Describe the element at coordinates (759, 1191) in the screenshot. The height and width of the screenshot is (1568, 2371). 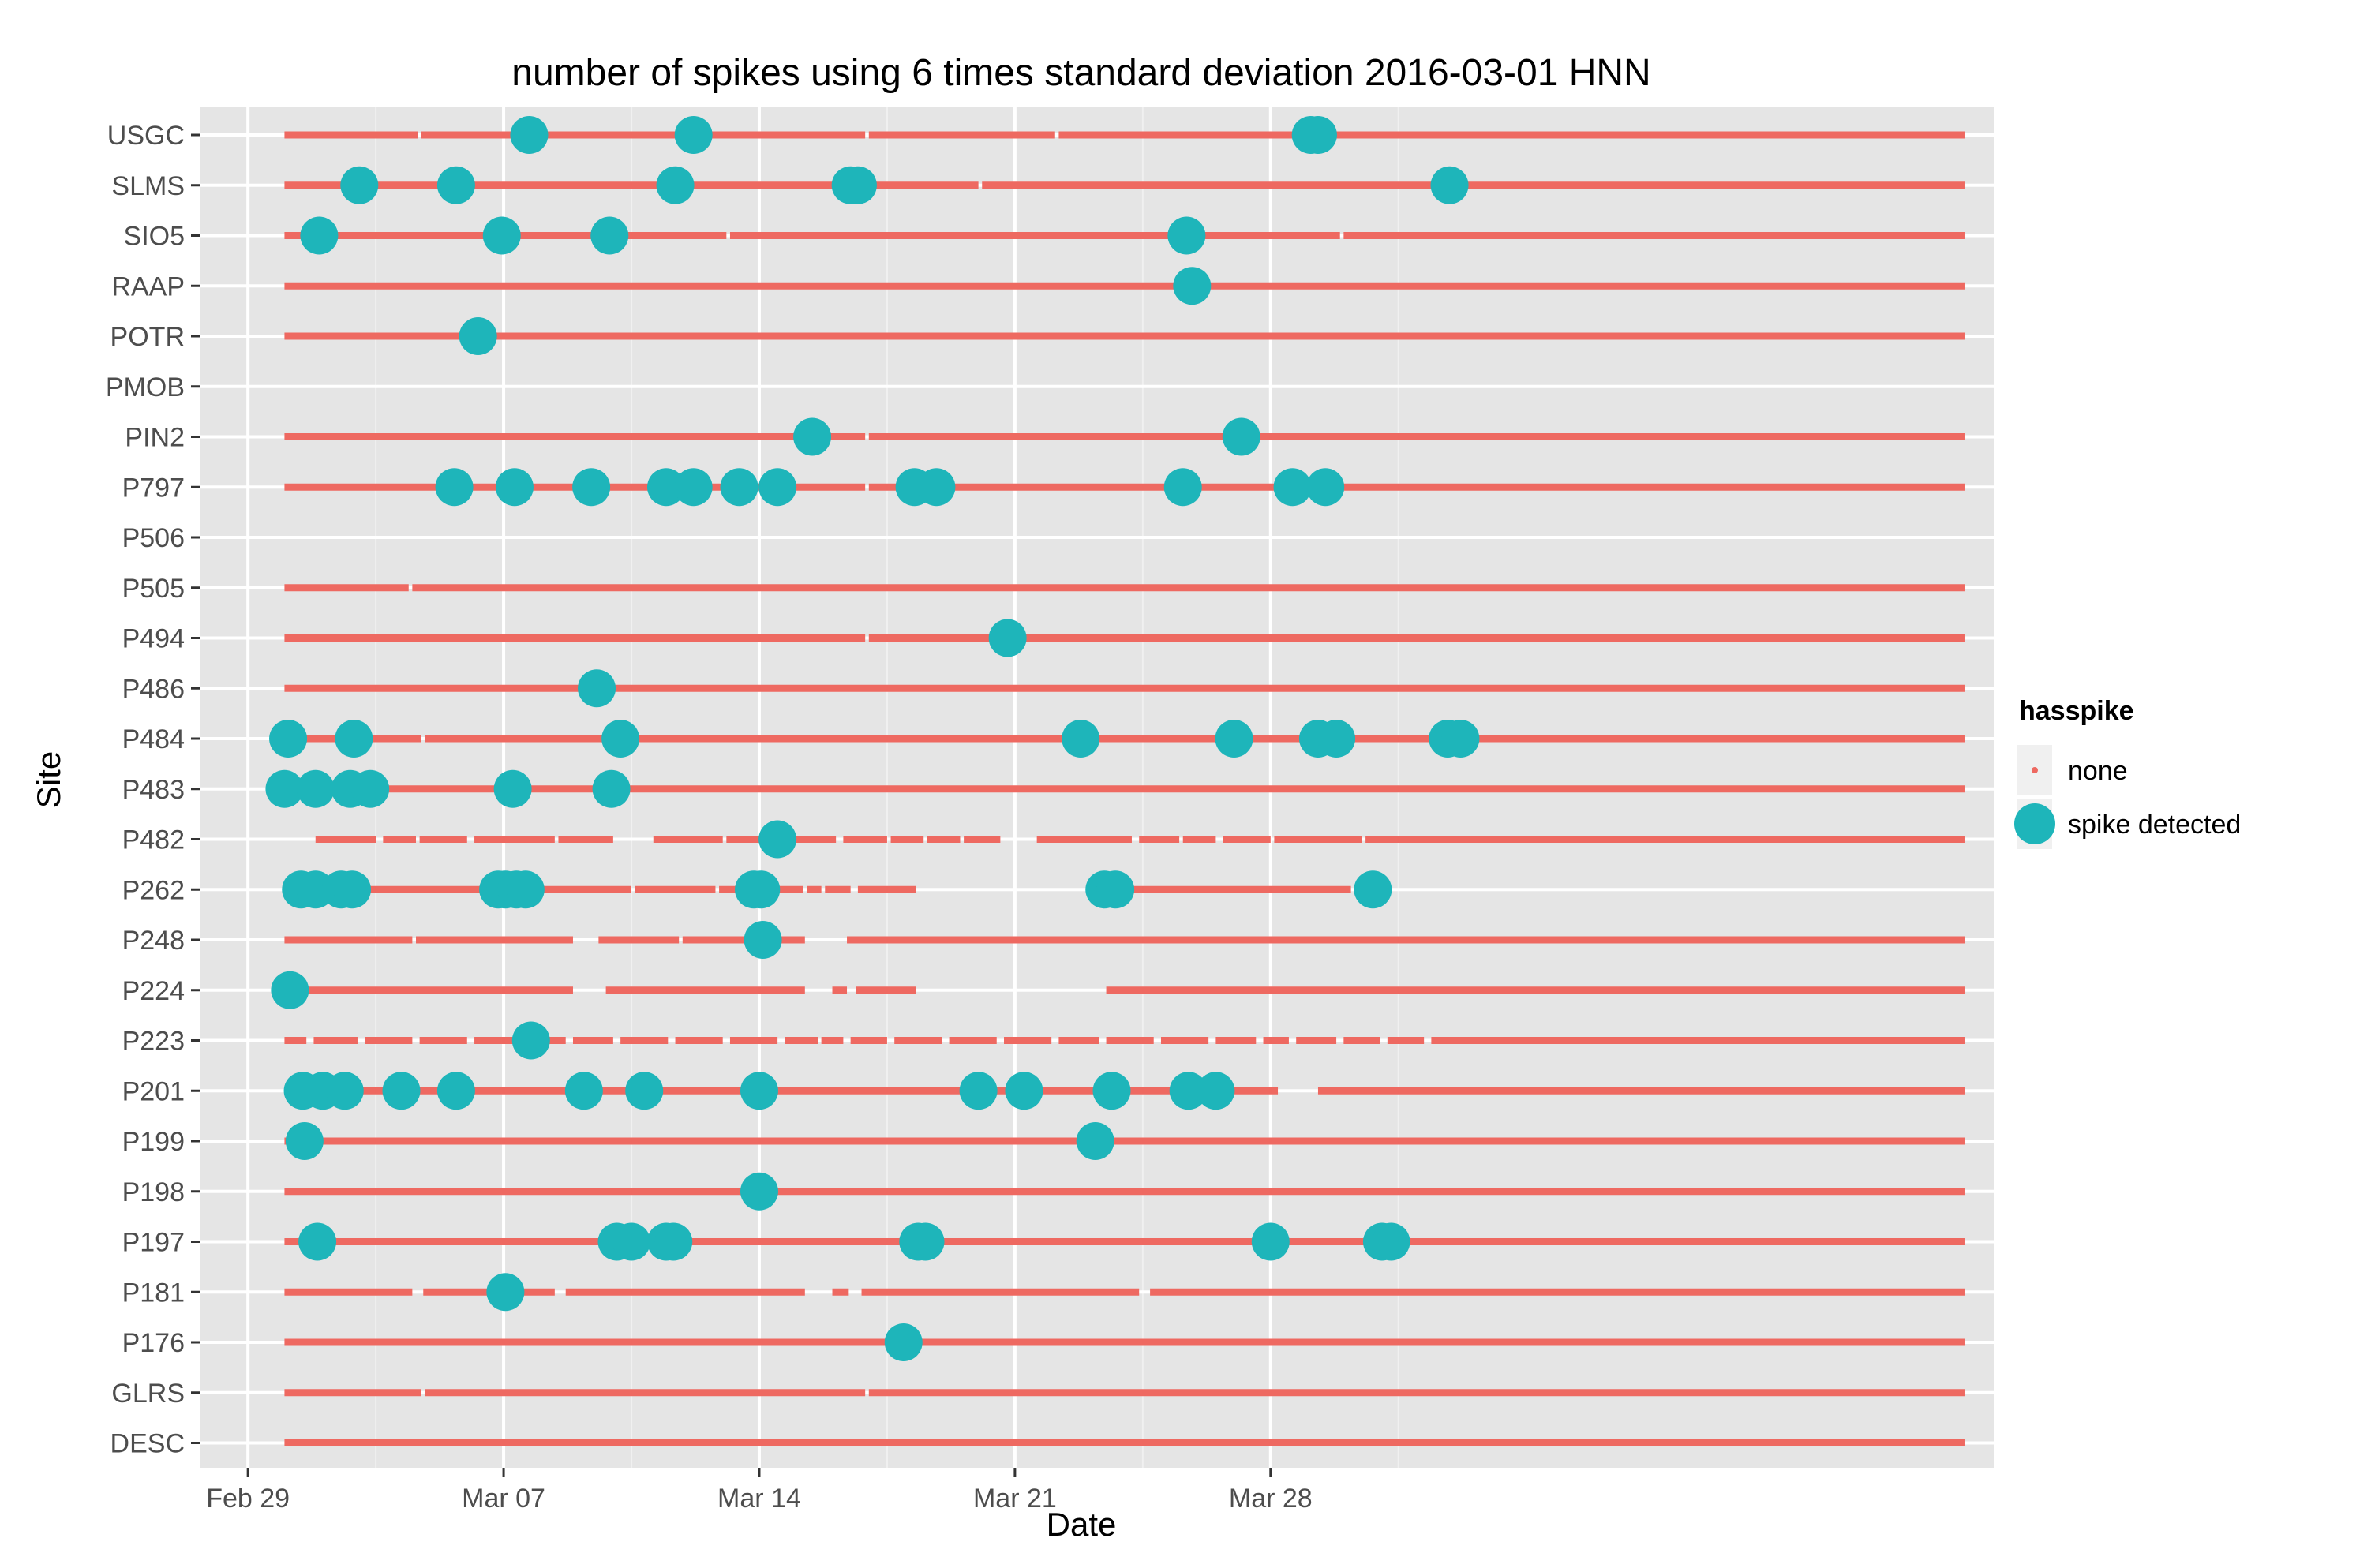
I see `spike-point-p198` at that location.